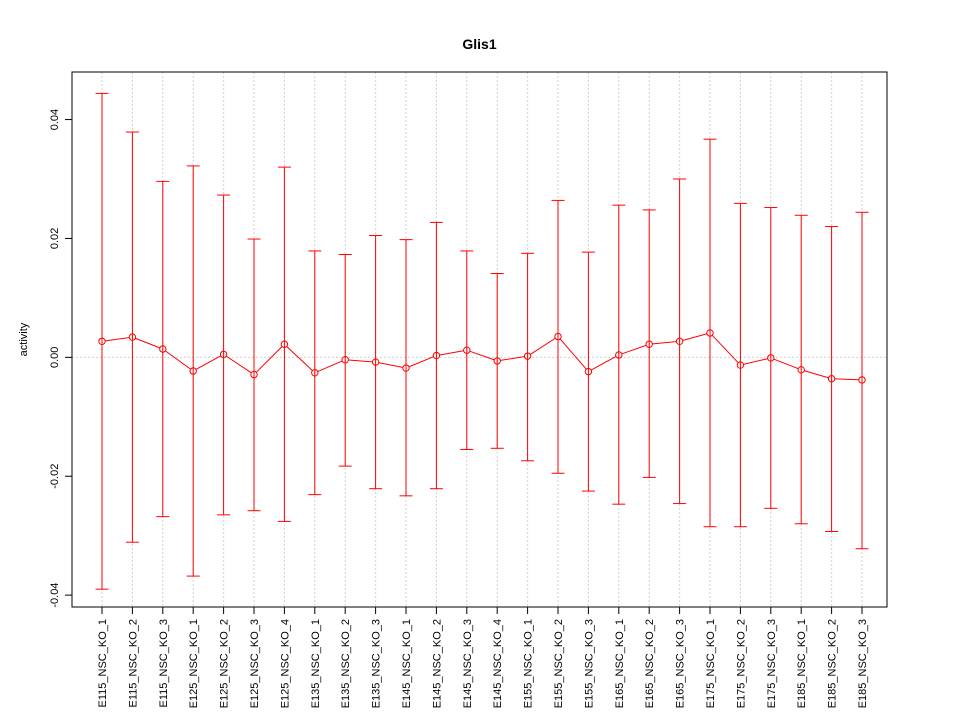 This screenshot has width=960, height=720. I want to click on x-tick-label: E135_NSC_KO_2, so click(346, 663).